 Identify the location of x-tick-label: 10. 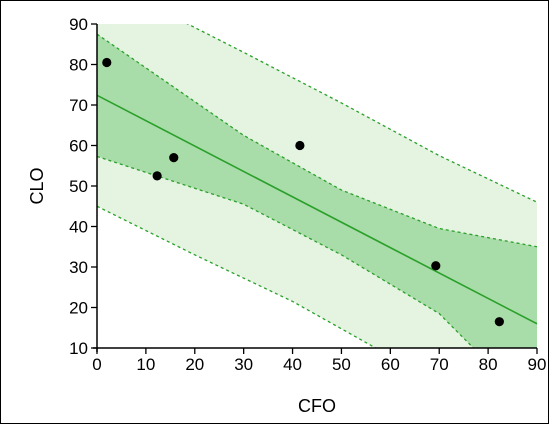
(145, 364).